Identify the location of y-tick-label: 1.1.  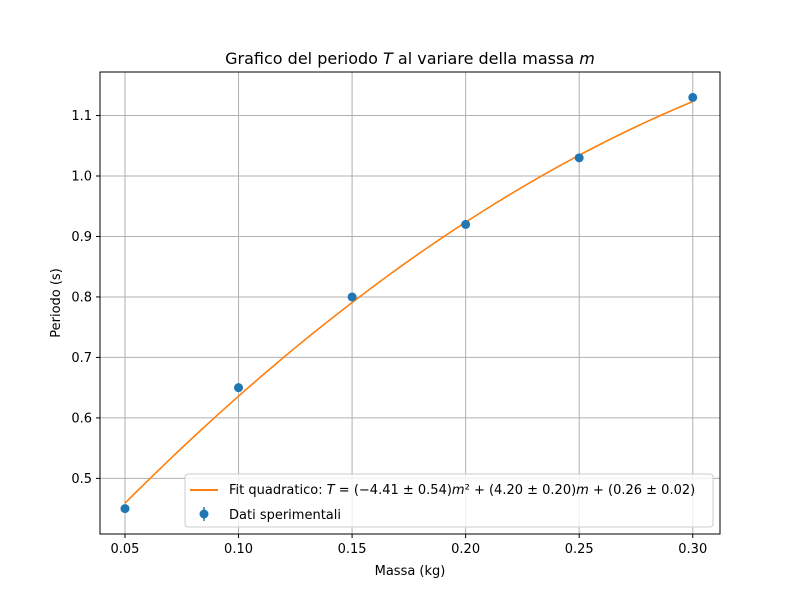
(81, 116).